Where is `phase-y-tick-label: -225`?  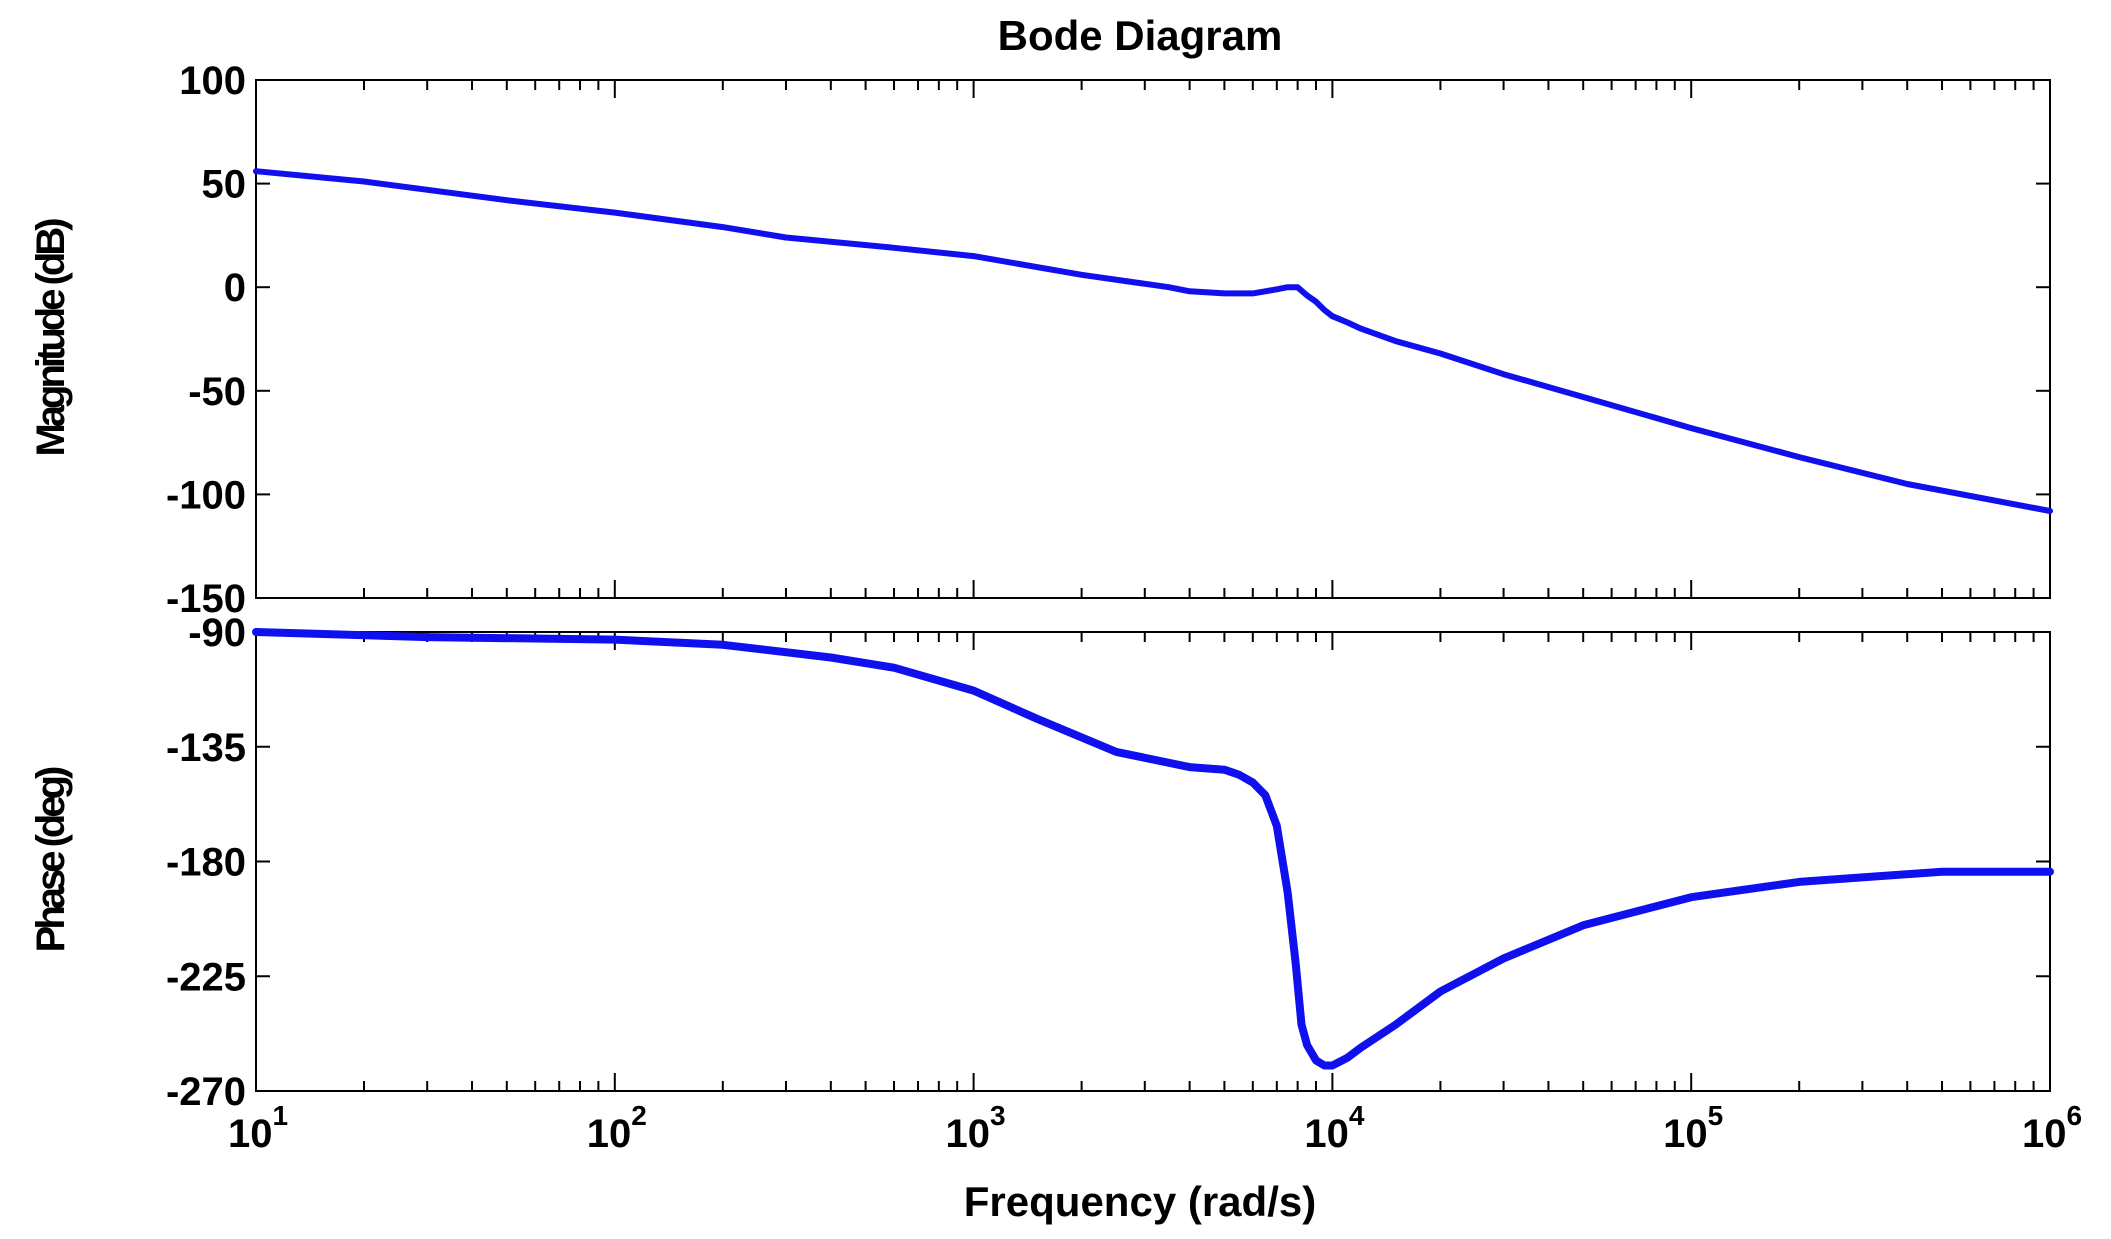
phase-y-tick-label: -225 is located at coordinates (206, 977).